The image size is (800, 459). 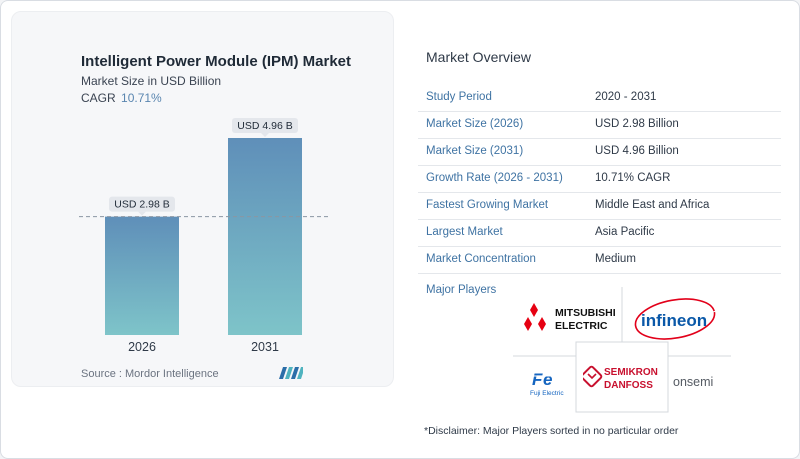 I want to click on overview-row-largest-market: Largest Market Asia Pacific, so click(x=599, y=233).